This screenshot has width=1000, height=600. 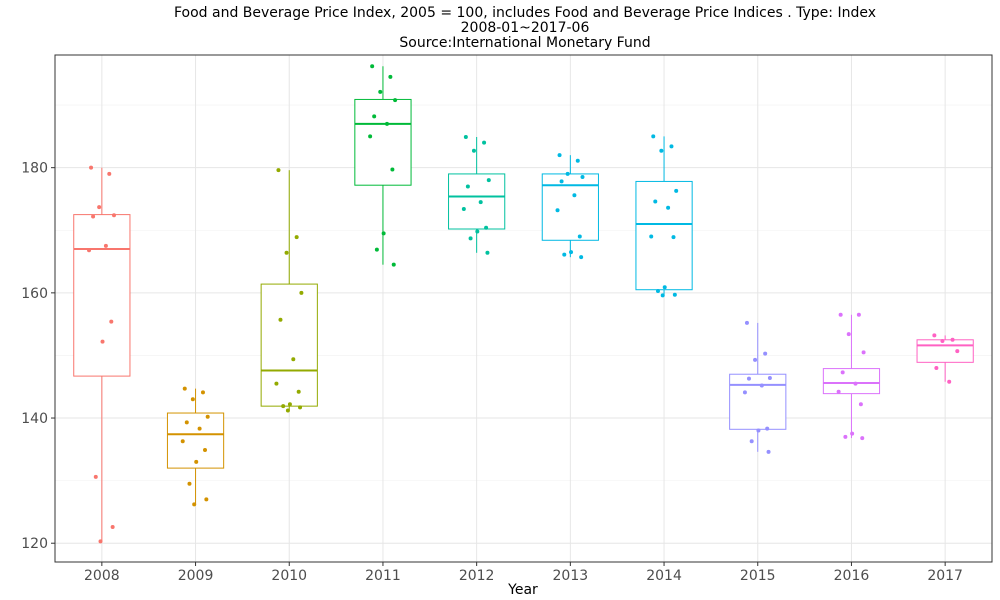 I want to click on x-tick-label: 2011, so click(x=383, y=576).